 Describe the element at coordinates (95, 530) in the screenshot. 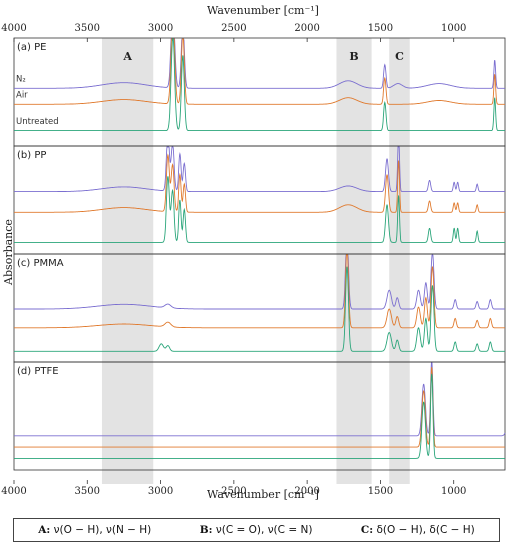

I see `legend-item-a: A: ν(O − H), ν(N − H)` at that location.